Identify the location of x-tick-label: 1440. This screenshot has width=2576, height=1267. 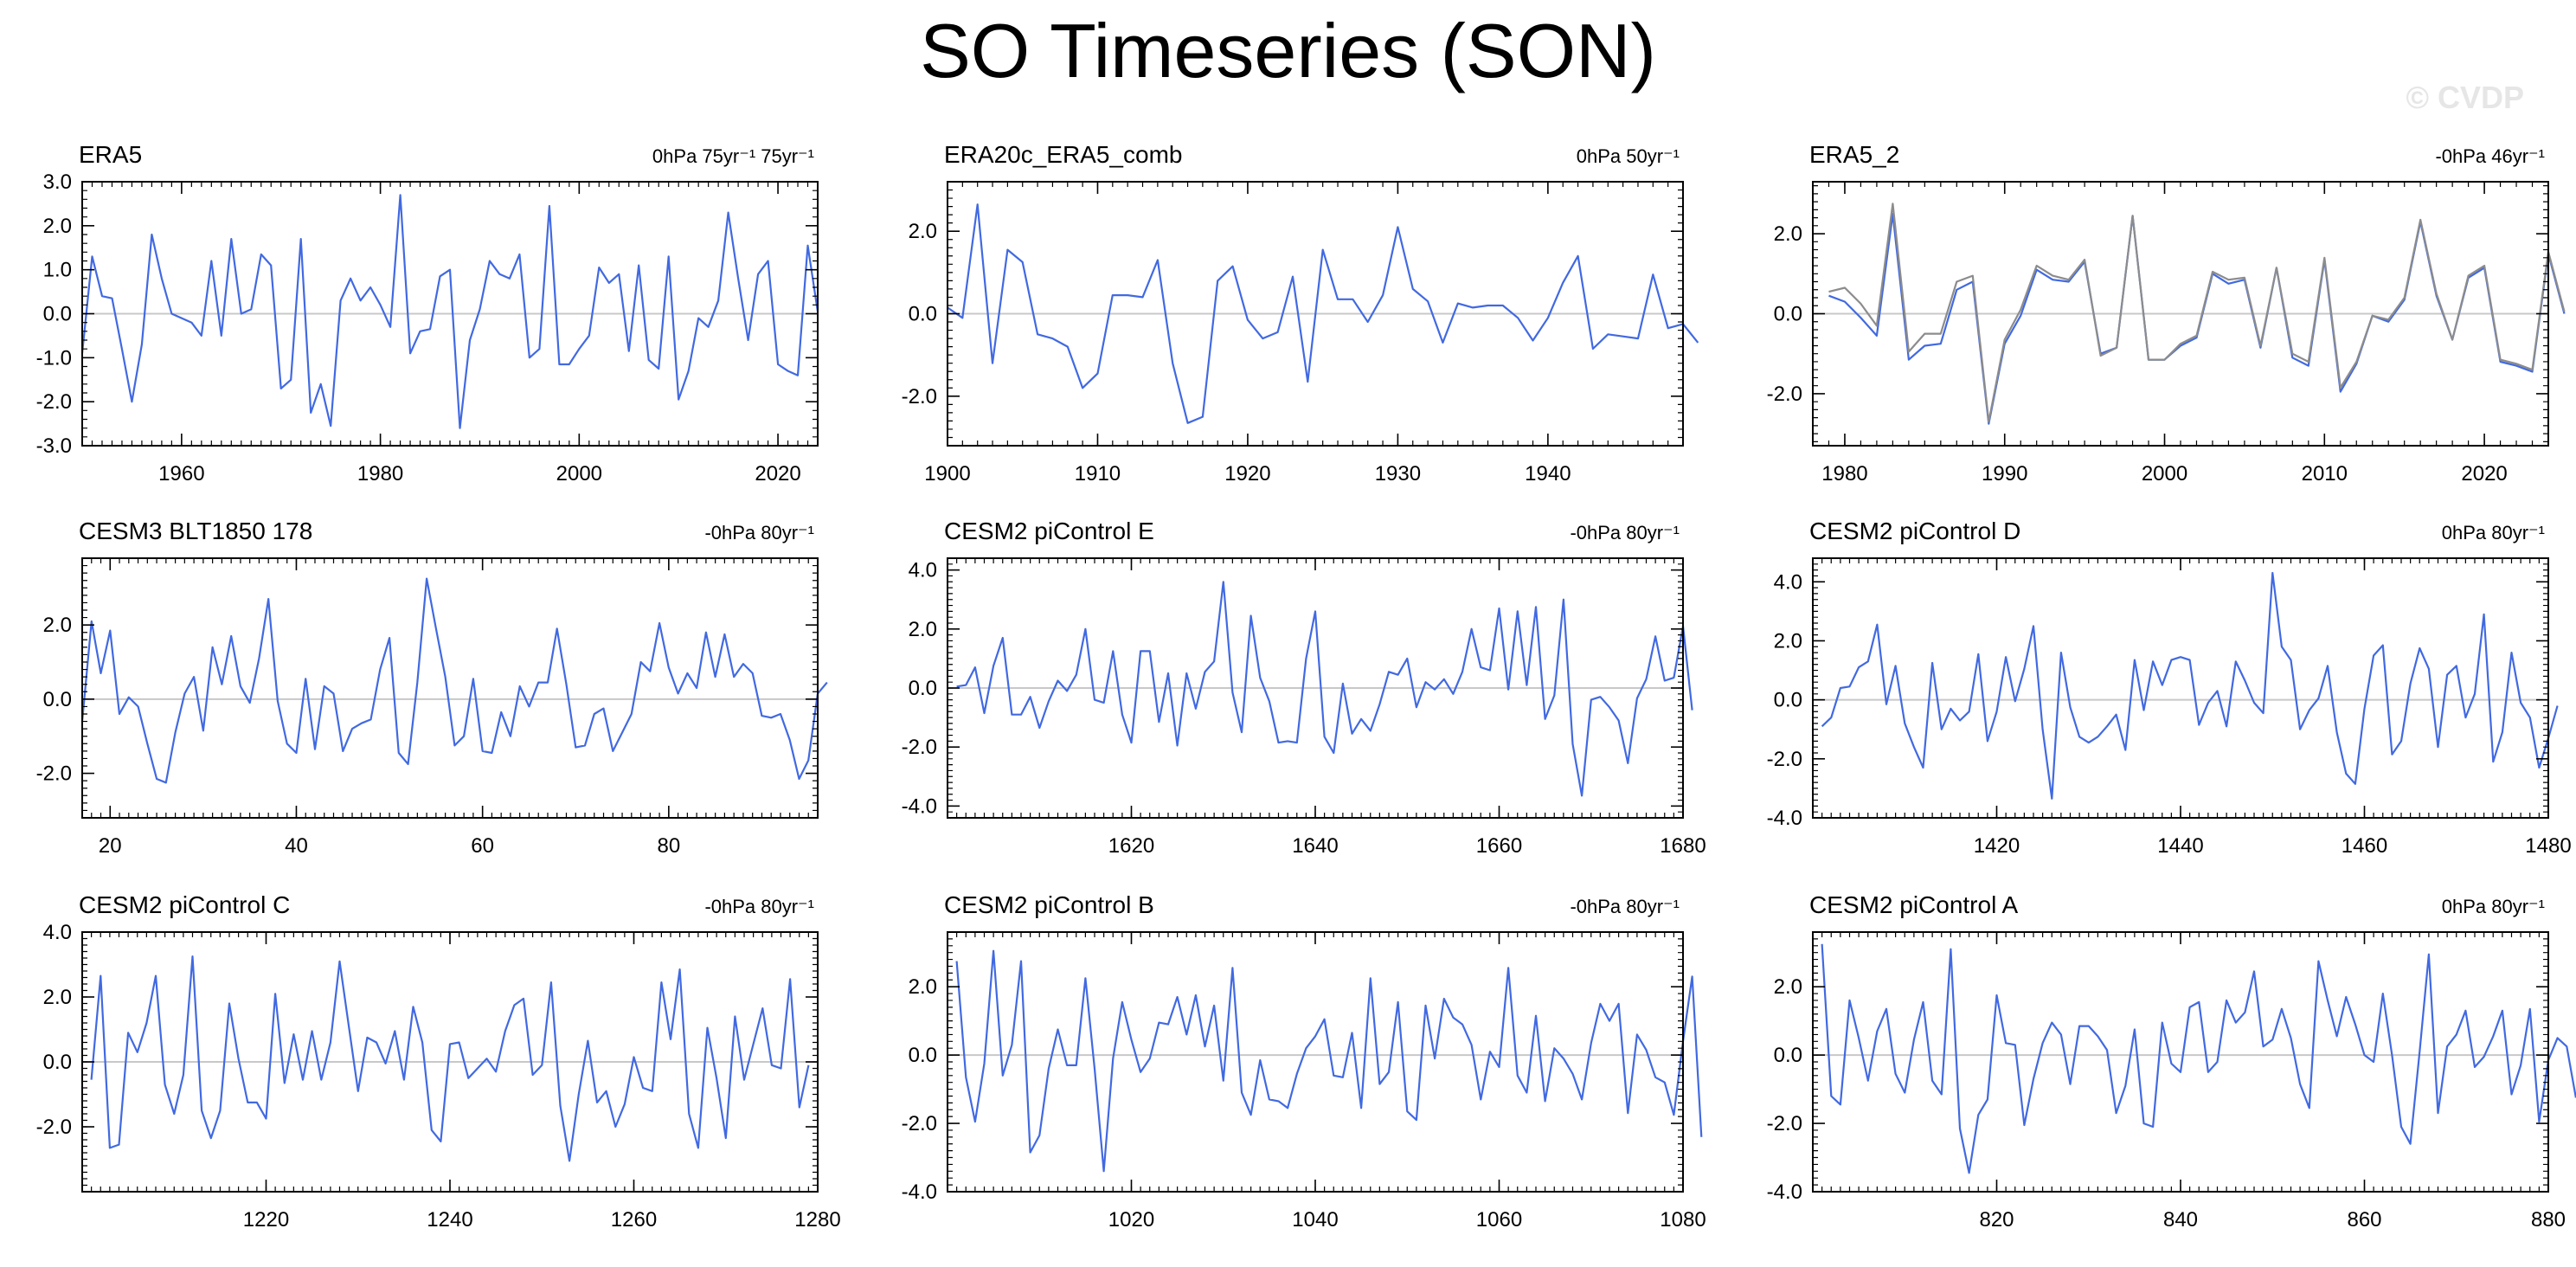
(2180, 846).